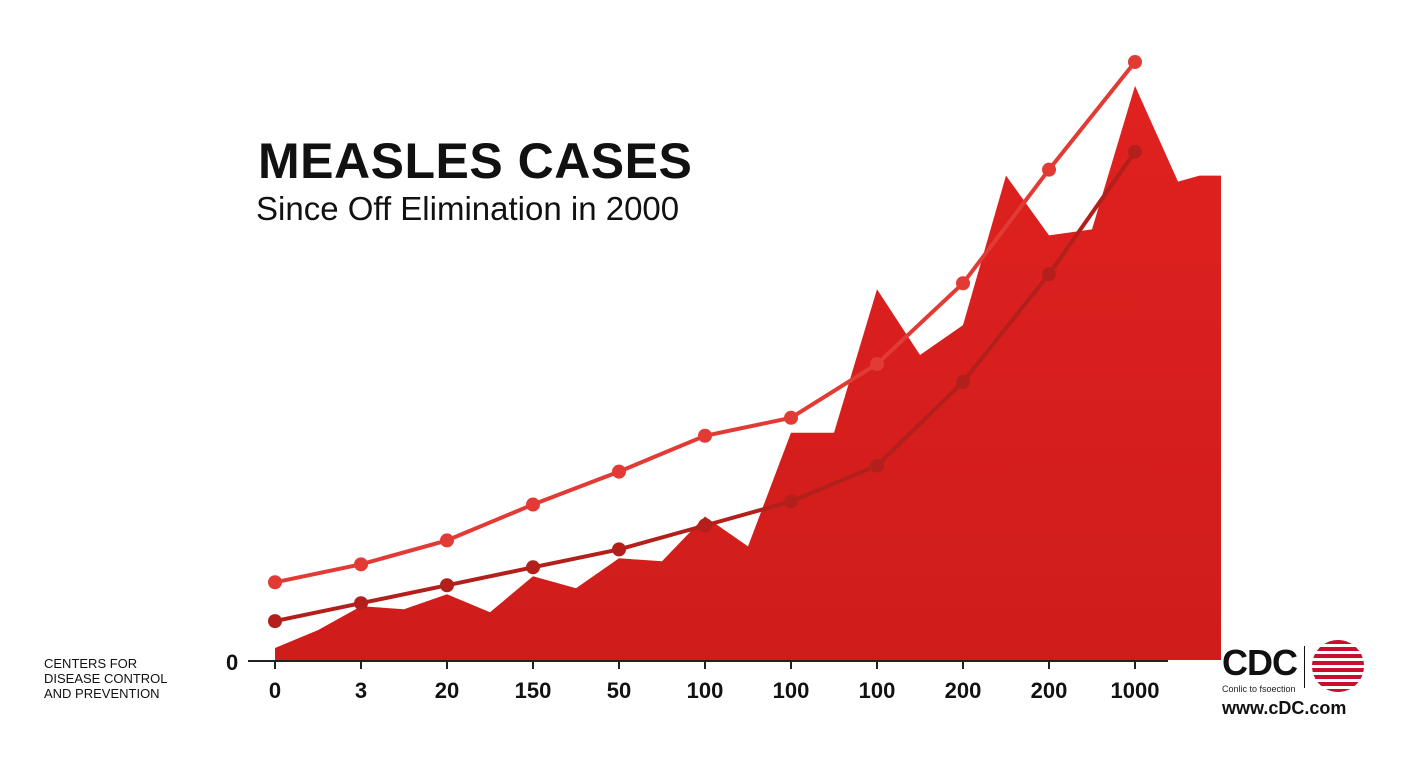  I want to click on x-tick-label: 20, so click(447, 690).